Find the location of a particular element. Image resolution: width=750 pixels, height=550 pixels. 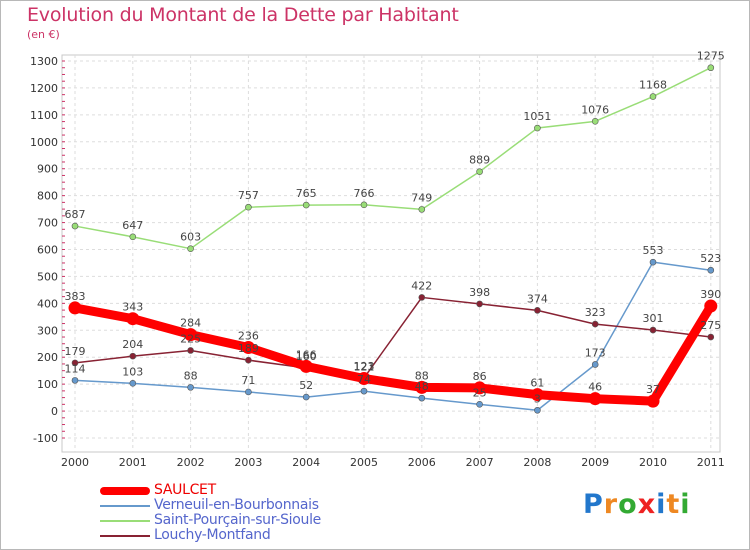

data-label: 48 is located at coordinates (422, 386).